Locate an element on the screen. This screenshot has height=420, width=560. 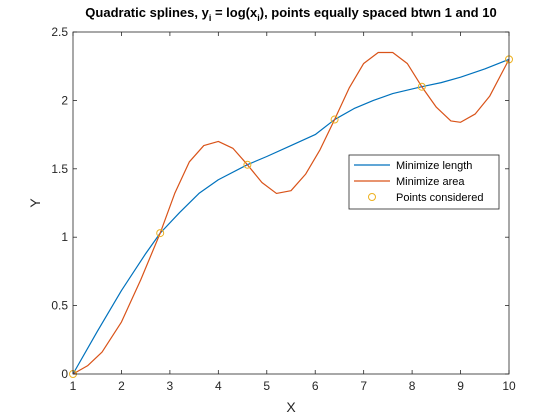
x-tick-label: 7 is located at coordinates (363, 386).